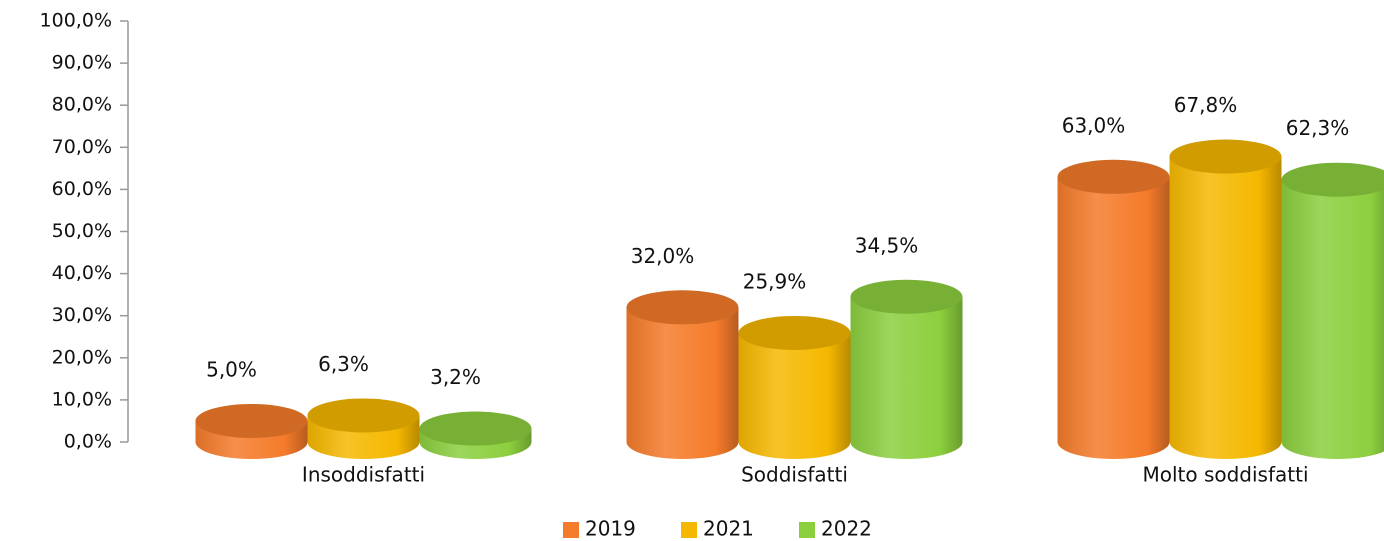 The image size is (1384, 541). What do you see at coordinates (1318, 128) in the screenshot?
I see `value-label: 62,3%` at bounding box center [1318, 128].